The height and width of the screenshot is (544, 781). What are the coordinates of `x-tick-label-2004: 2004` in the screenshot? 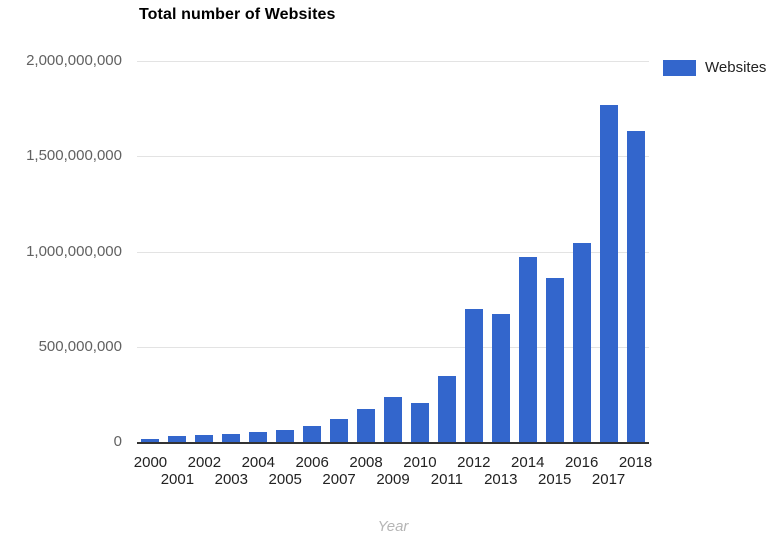 It's located at (258, 462).